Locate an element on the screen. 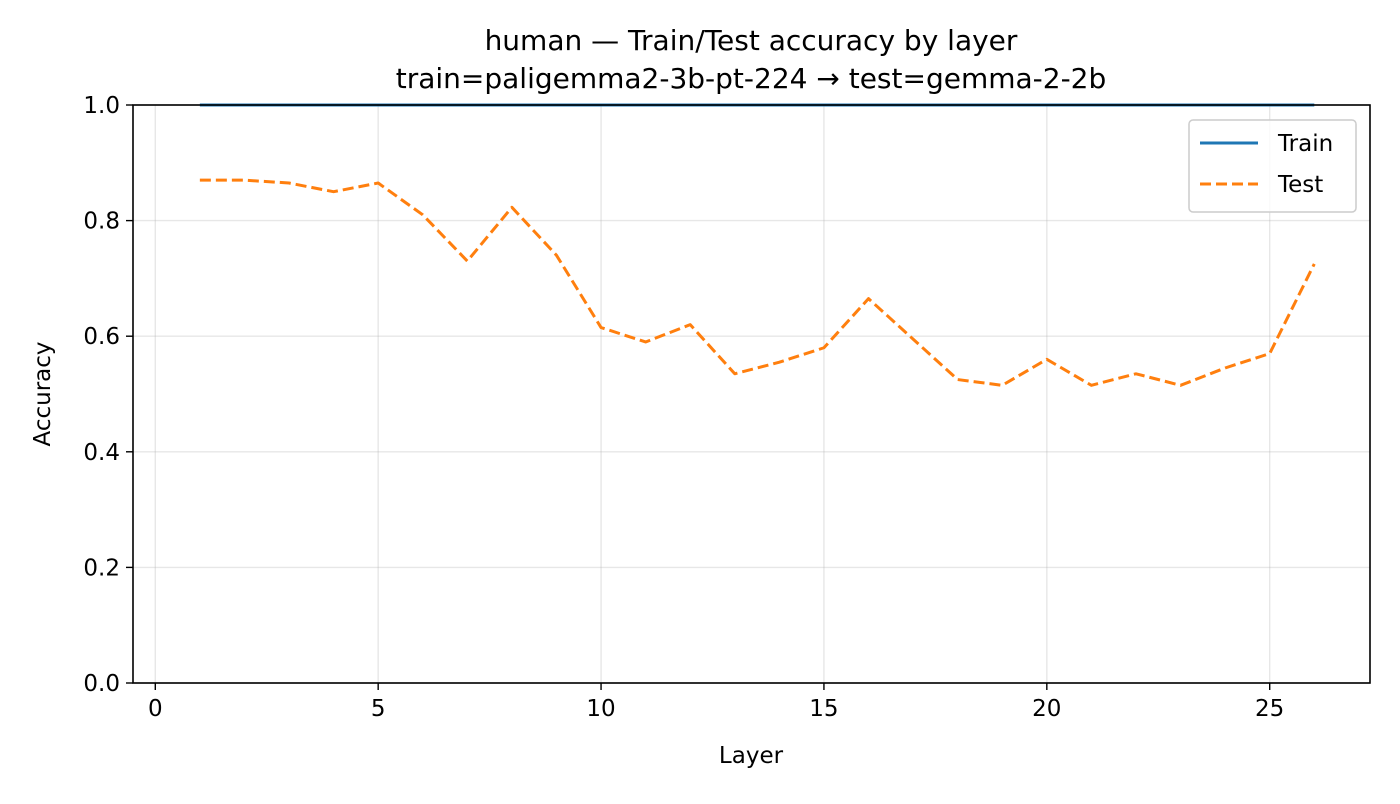 The image size is (1400, 804). y-tick-label: 0.6 is located at coordinates (101, 337).